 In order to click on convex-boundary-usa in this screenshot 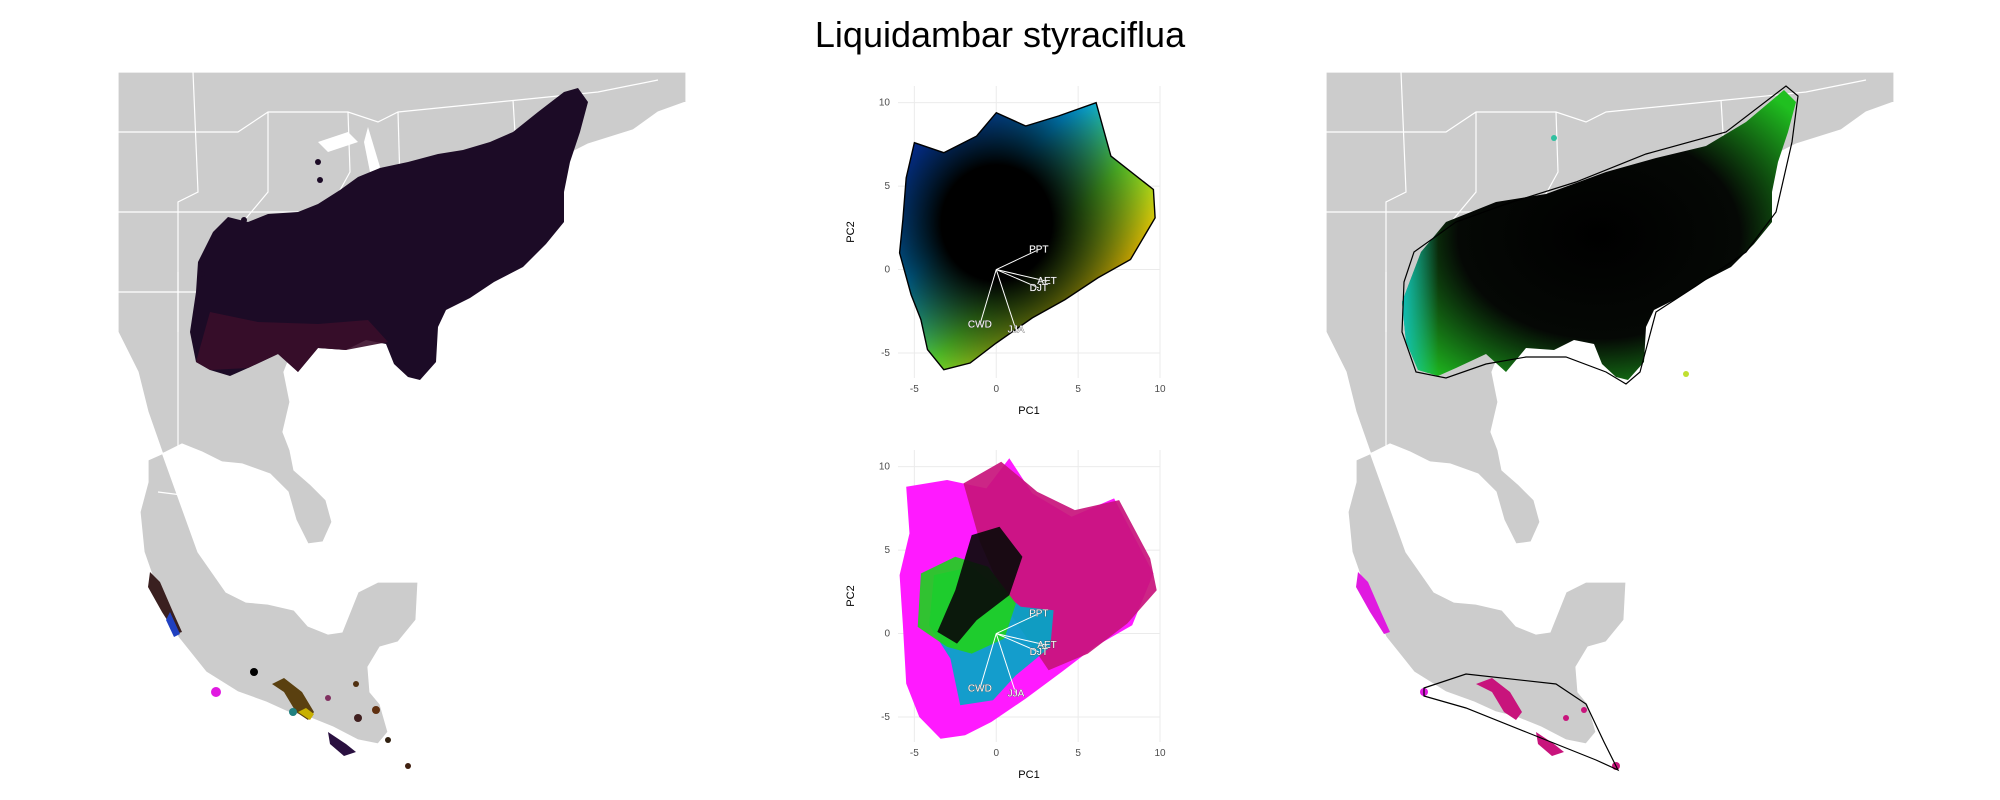, I will do `click(1600, 235)`.